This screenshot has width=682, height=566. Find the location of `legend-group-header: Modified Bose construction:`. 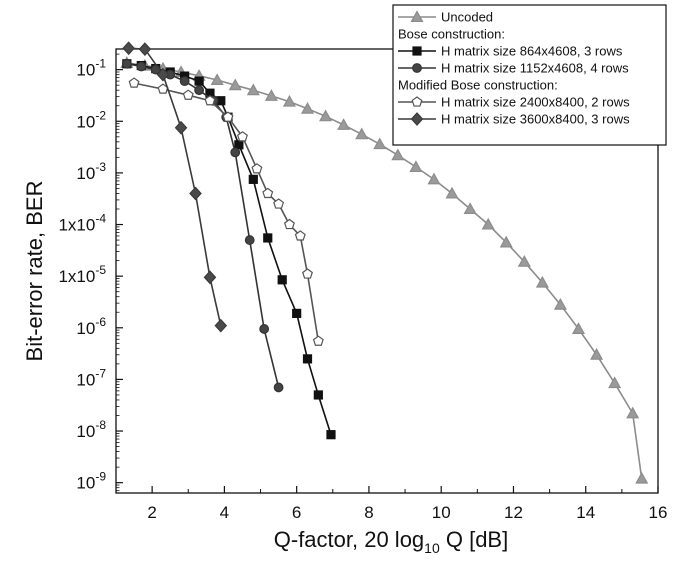

legend-group-header: Modified Bose construction: is located at coordinates (478, 85).